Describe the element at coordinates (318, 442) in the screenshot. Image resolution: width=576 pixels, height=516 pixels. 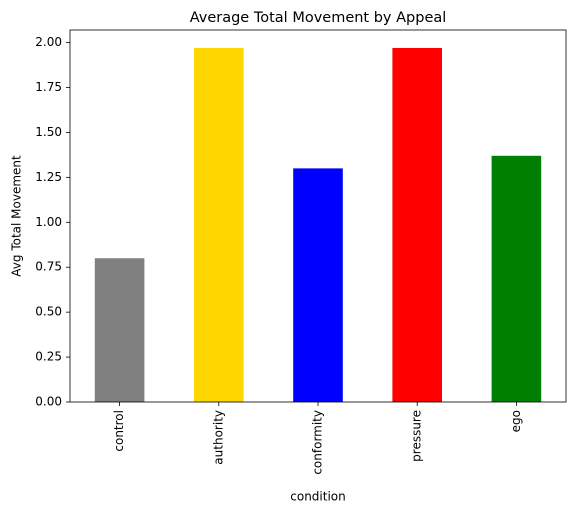
I see `x-tick-label: conformity` at that location.